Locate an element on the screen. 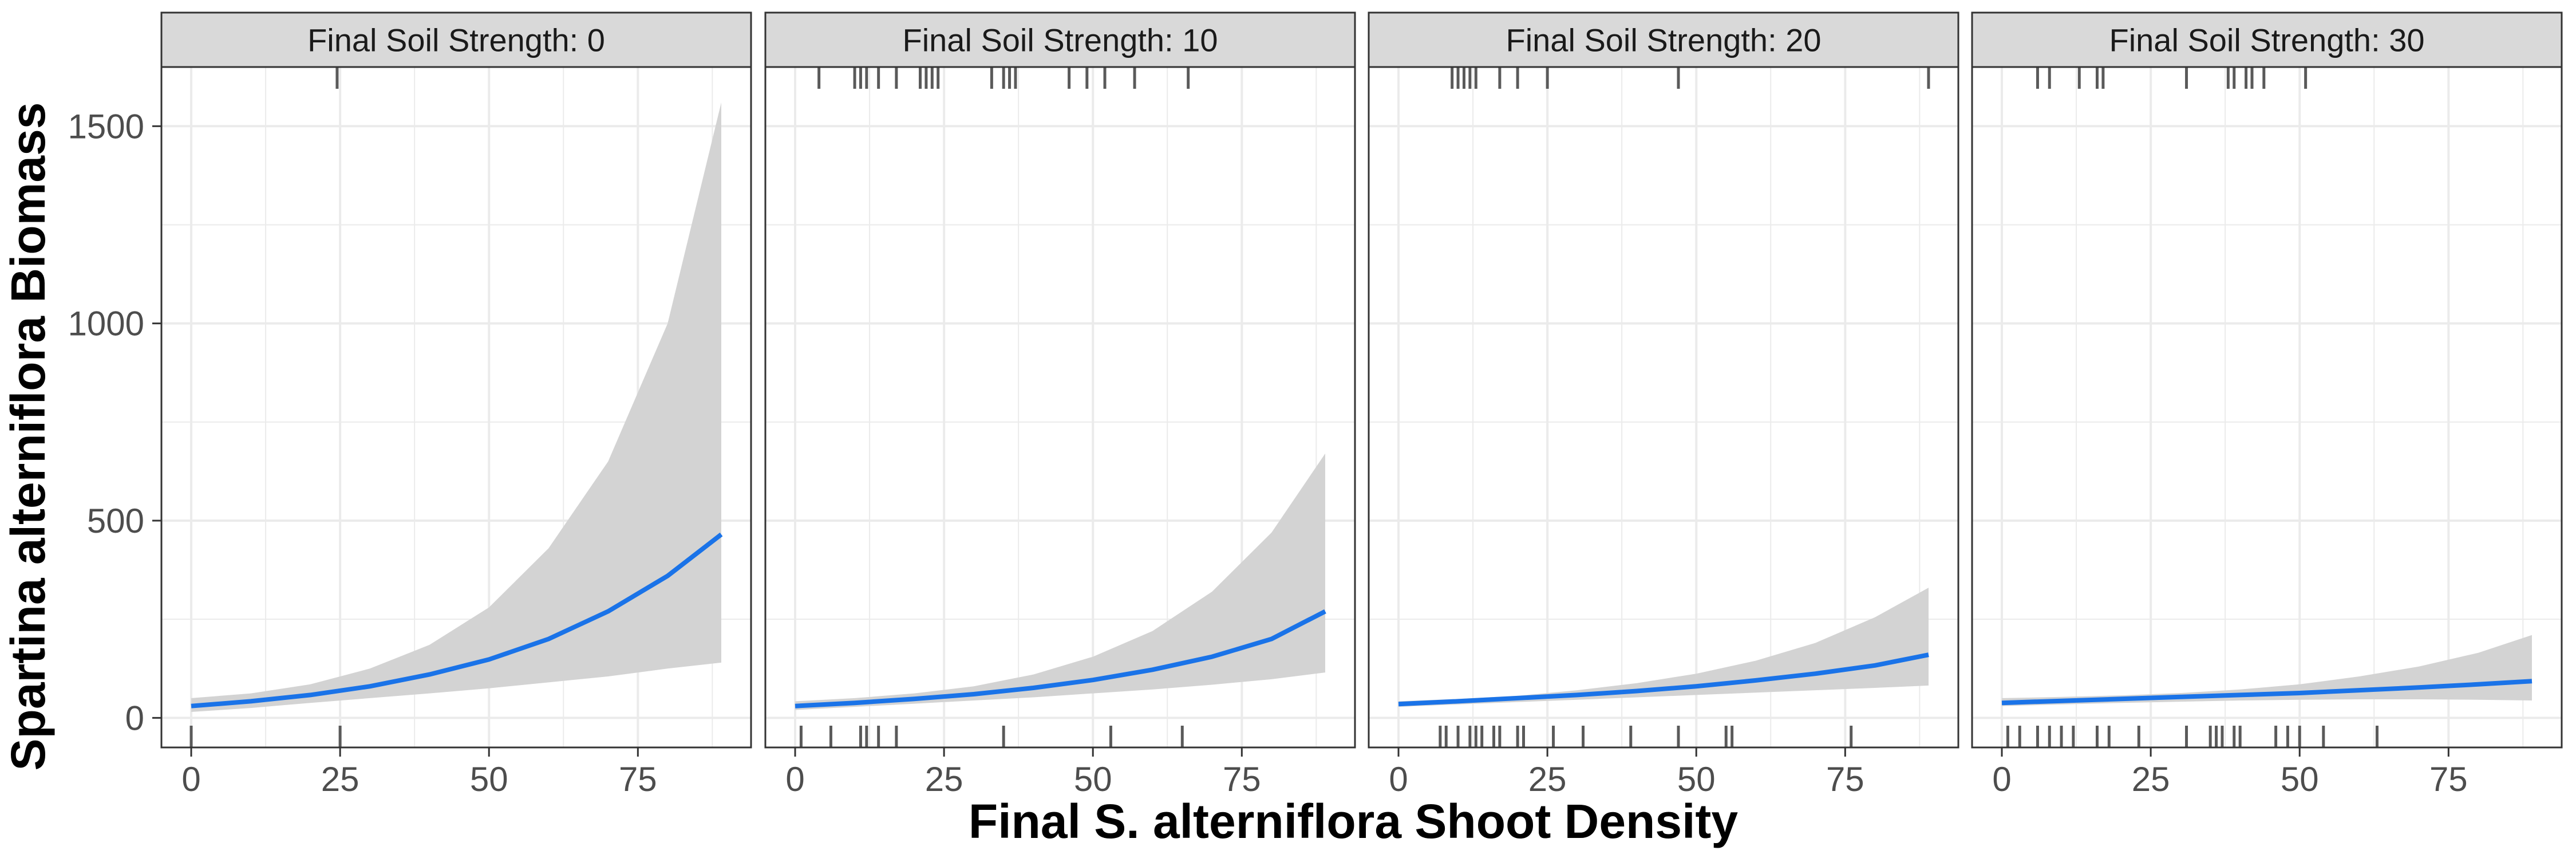 This screenshot has height=862, width=2576. facet-strip-label: Final Soil Strength: 10 is located at coordinates (1060, 40).